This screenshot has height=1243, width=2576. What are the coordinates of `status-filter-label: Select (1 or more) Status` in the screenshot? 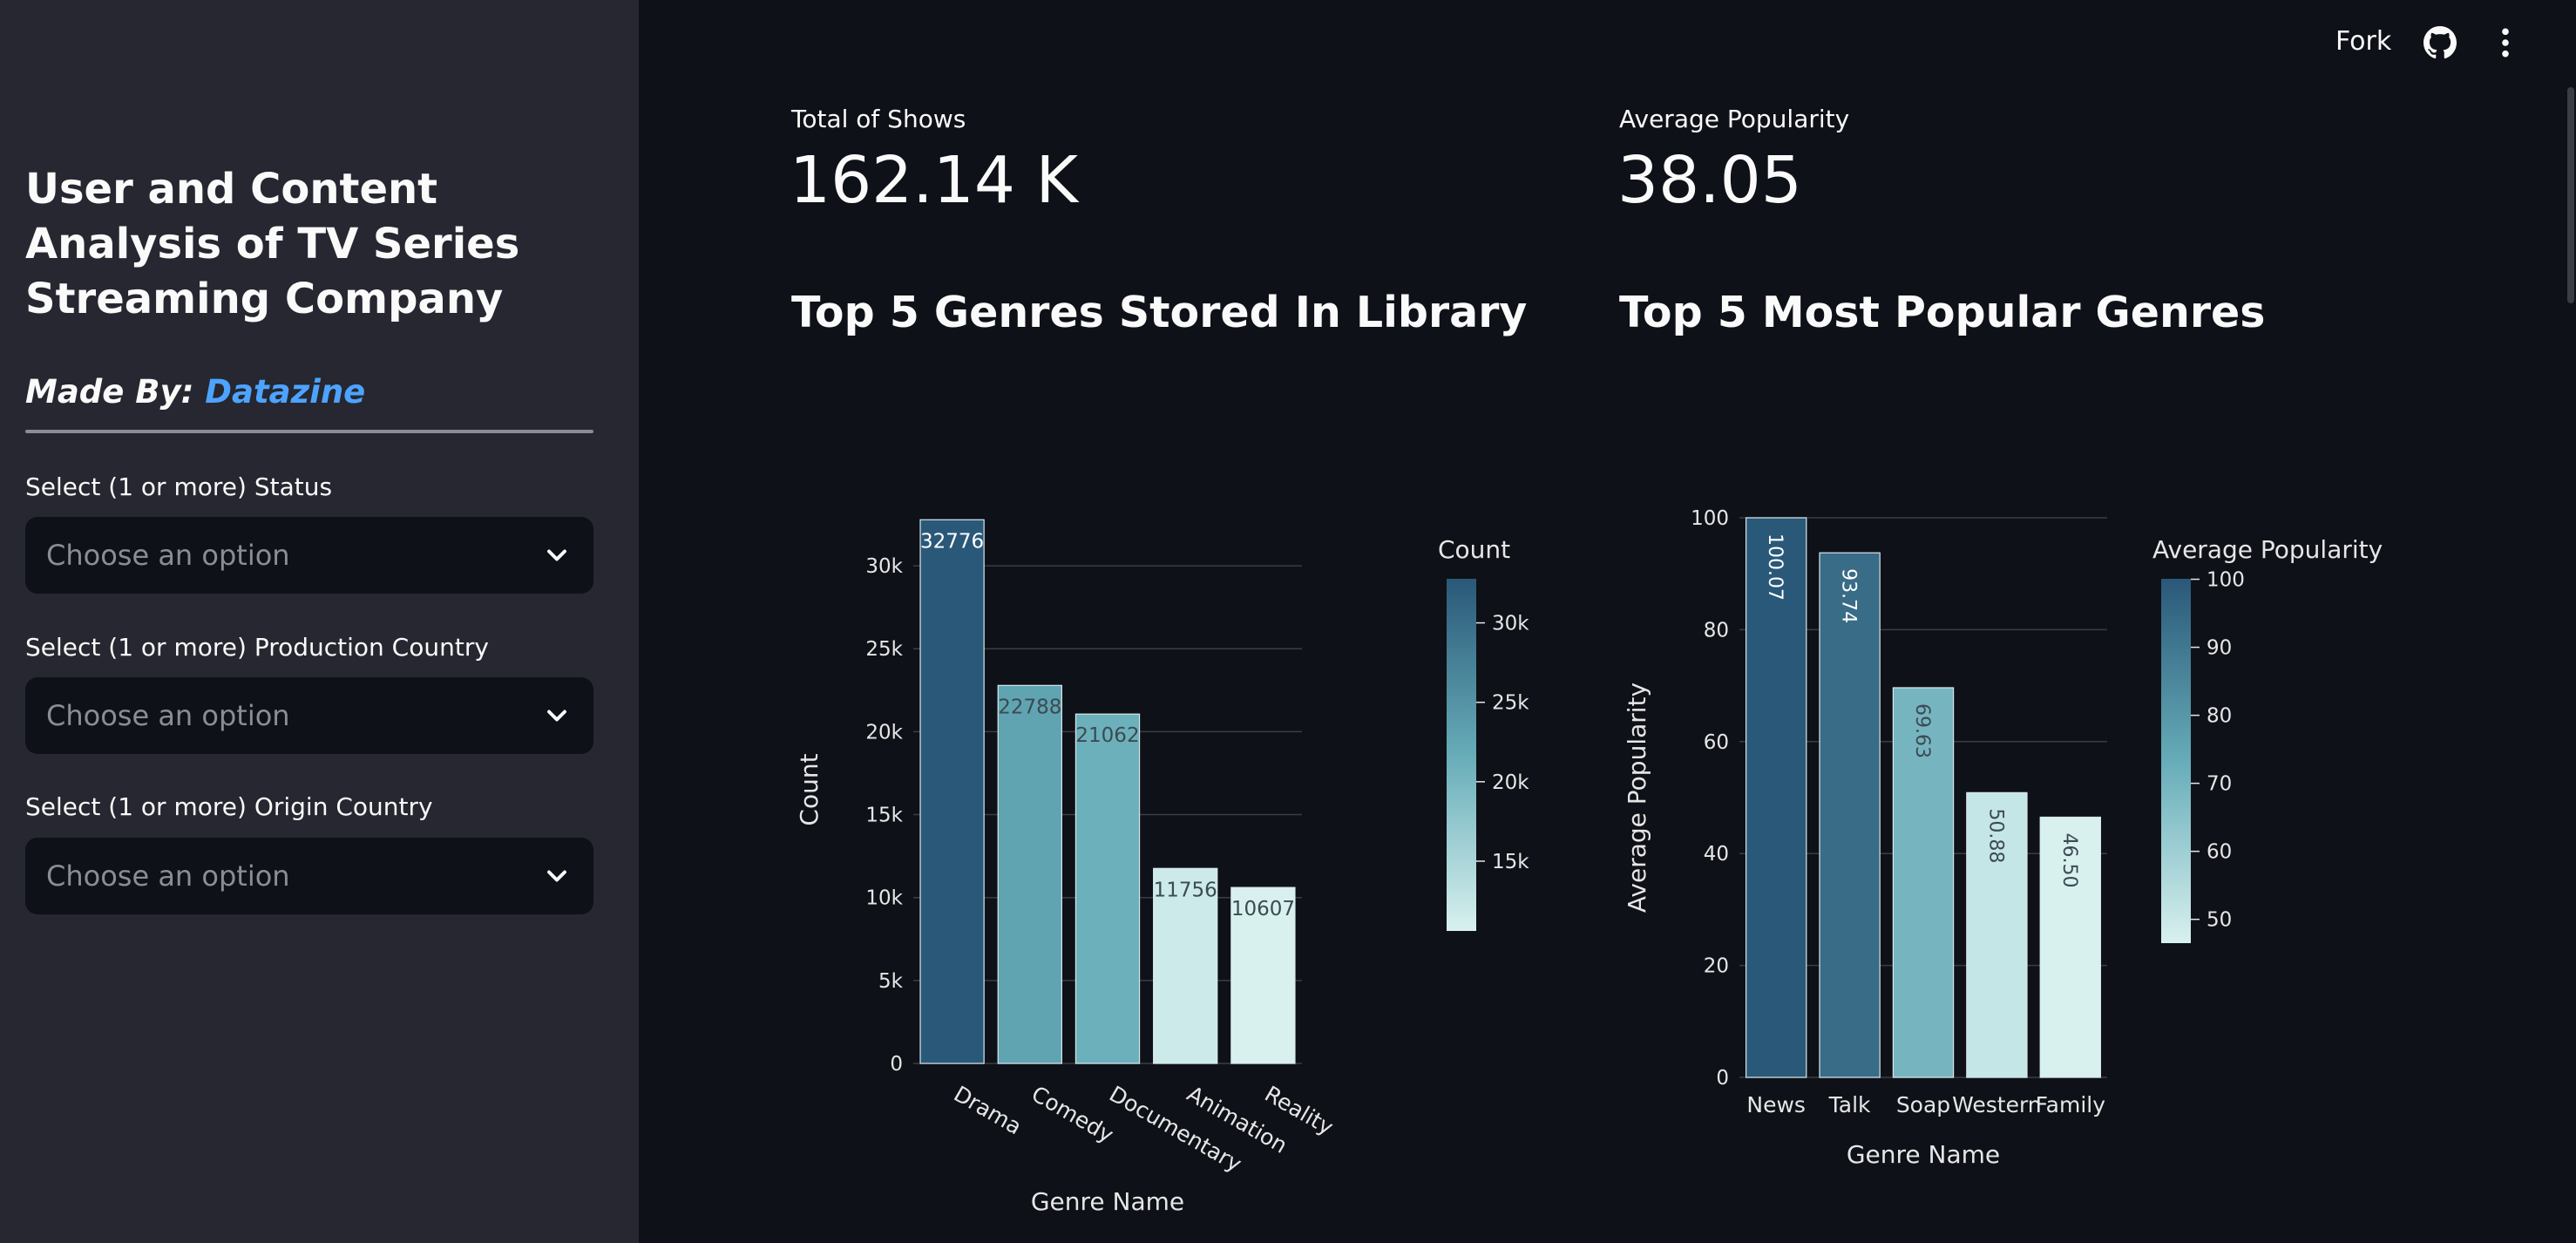 It's located at (179, 486).